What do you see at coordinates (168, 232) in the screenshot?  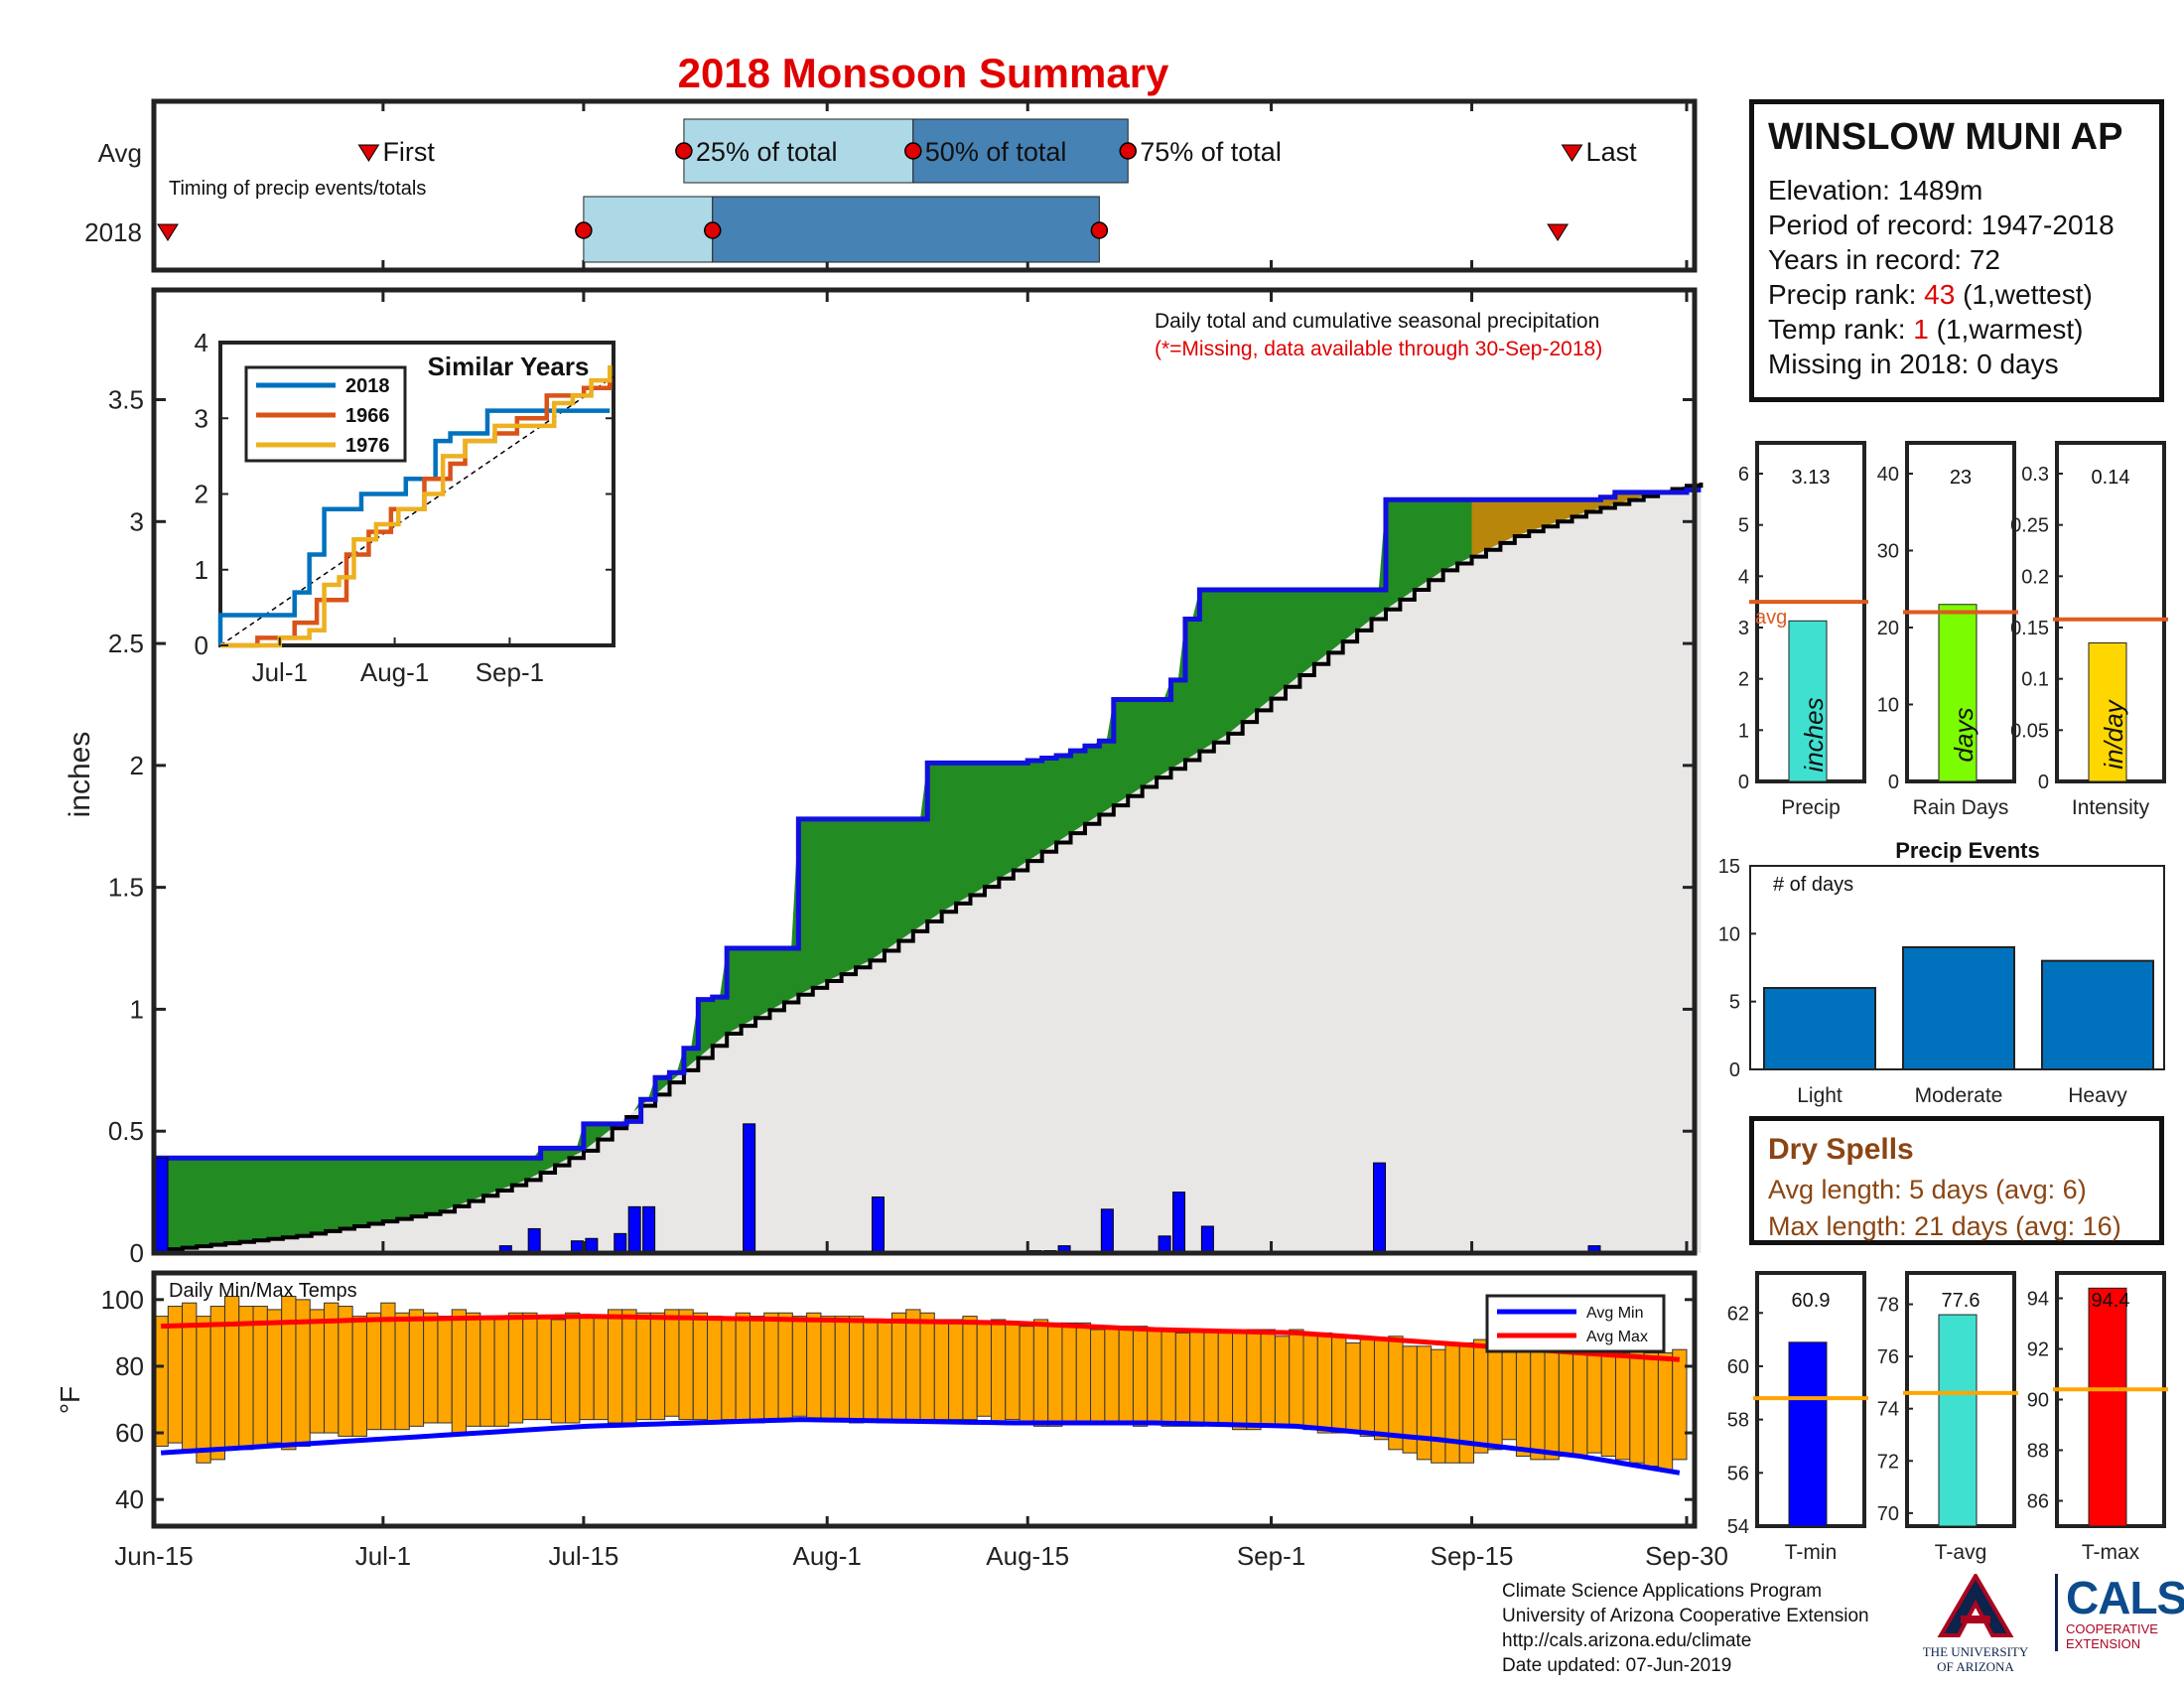 I see `2018-first-marker` at bounding box center [168, 232].